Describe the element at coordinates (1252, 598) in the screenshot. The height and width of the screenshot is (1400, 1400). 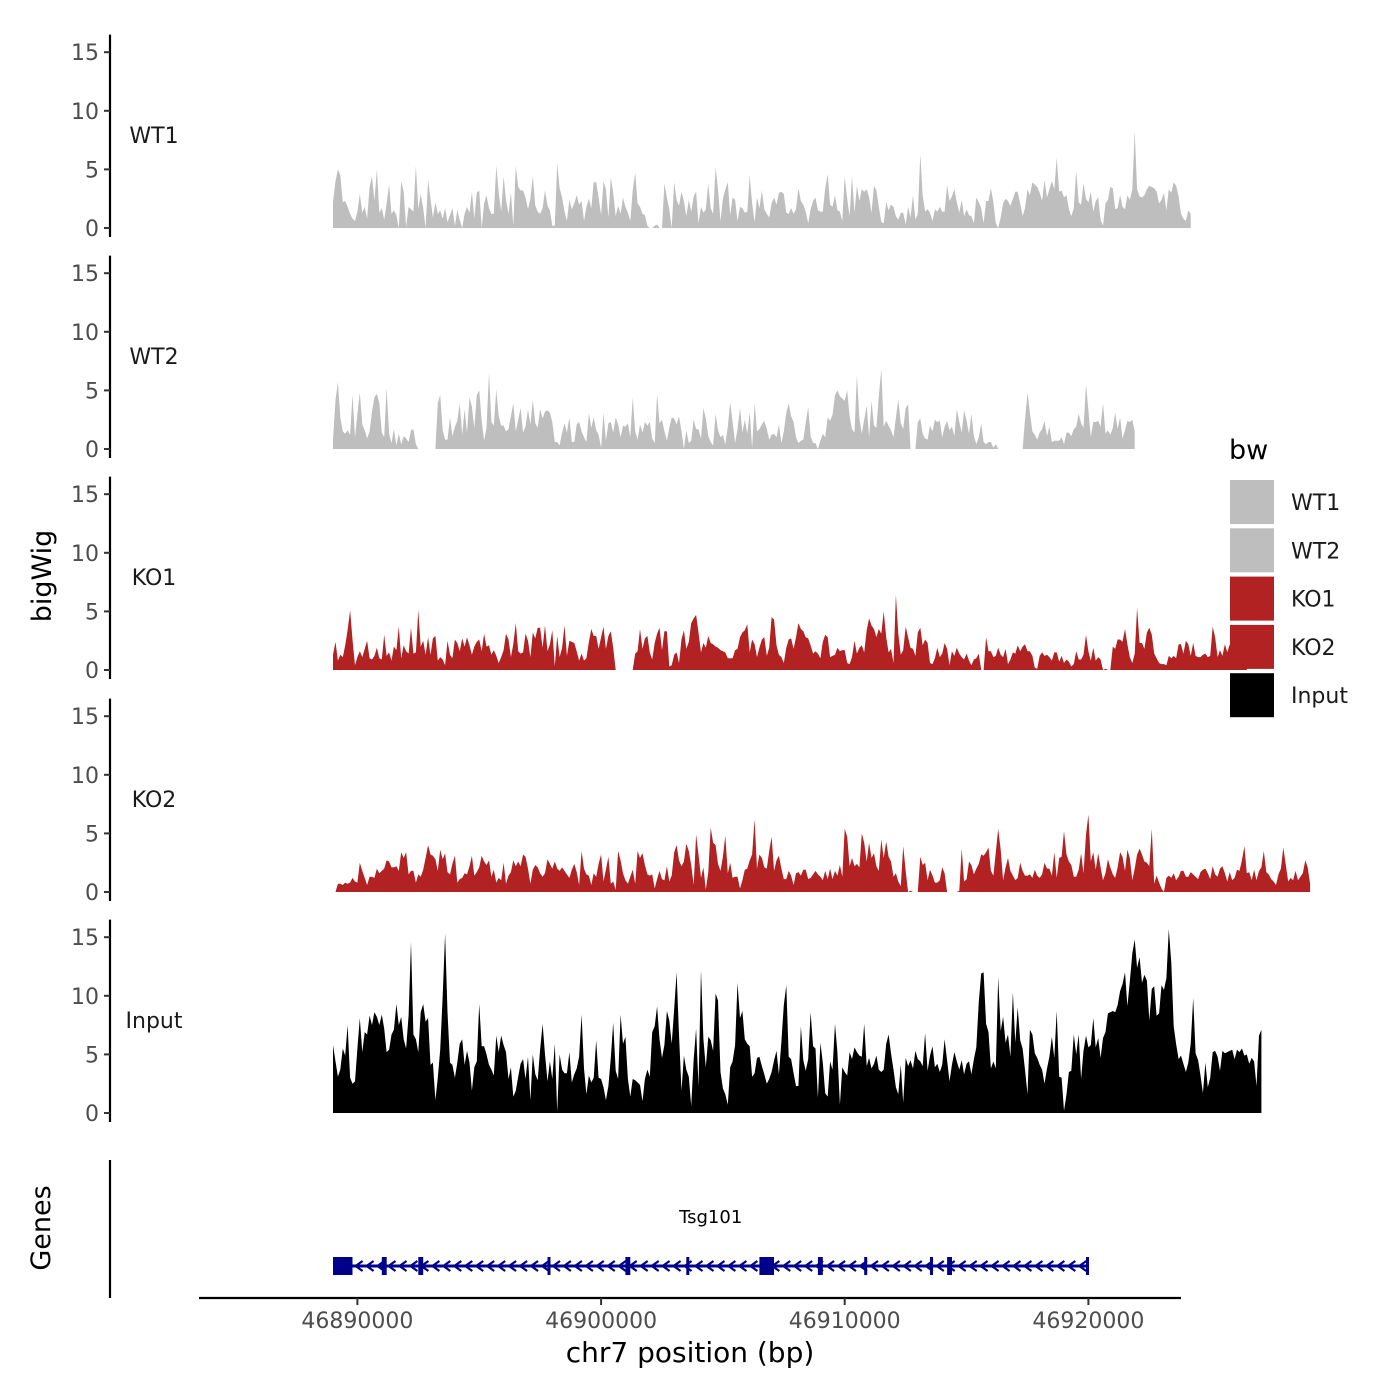
I see `legend-swatch-ko1` at that location.